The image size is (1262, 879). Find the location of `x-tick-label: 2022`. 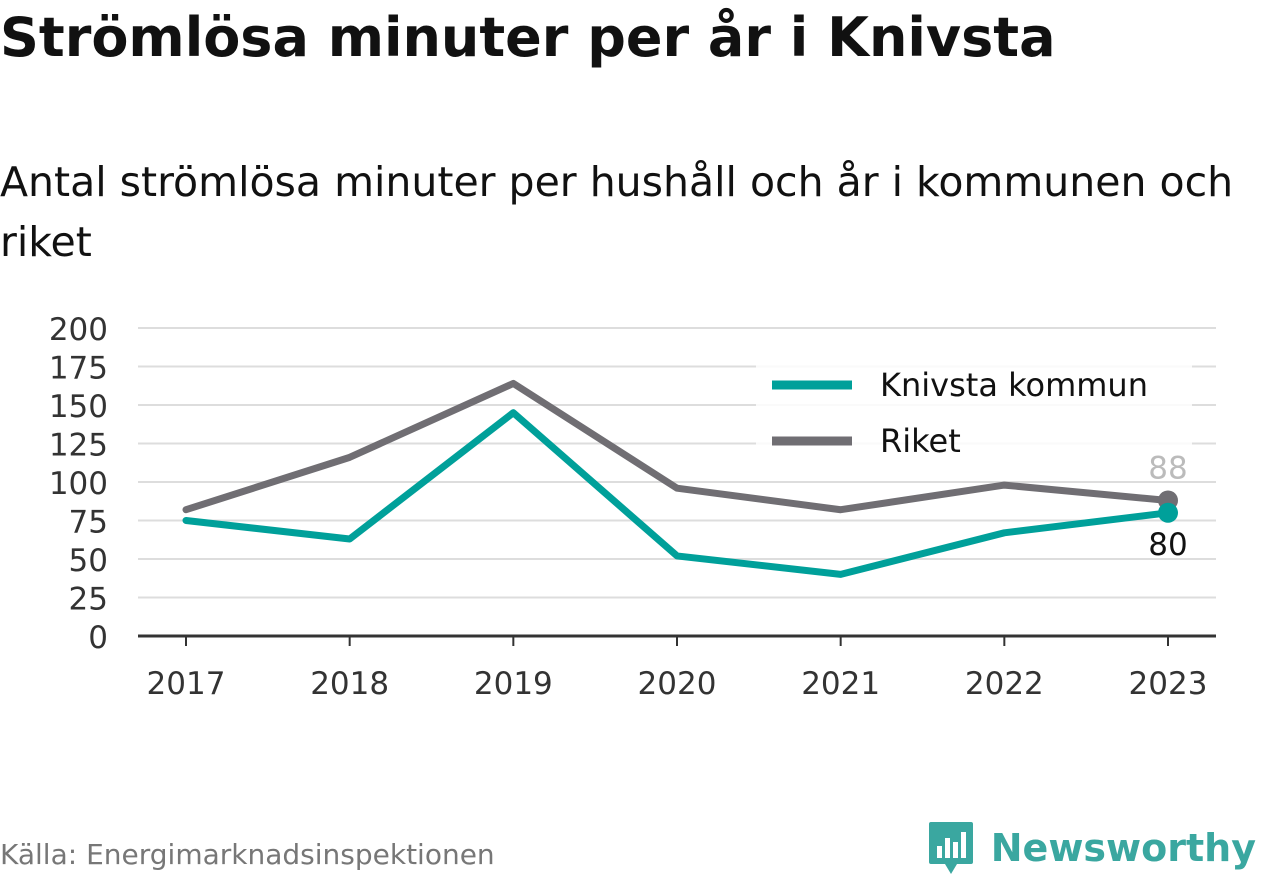

x-tick-label: 2022 is located at coordinates (1004, 684).